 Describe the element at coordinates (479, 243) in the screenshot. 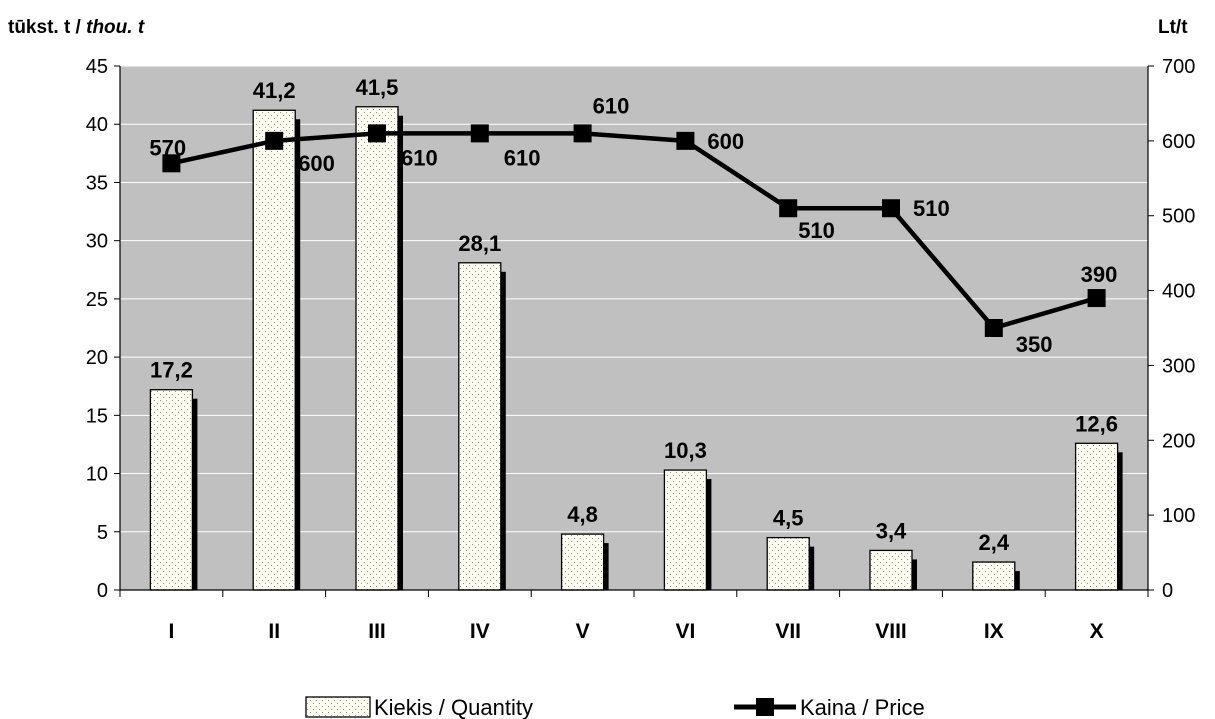

I see `quantity-data-label: 28,1` at that location.